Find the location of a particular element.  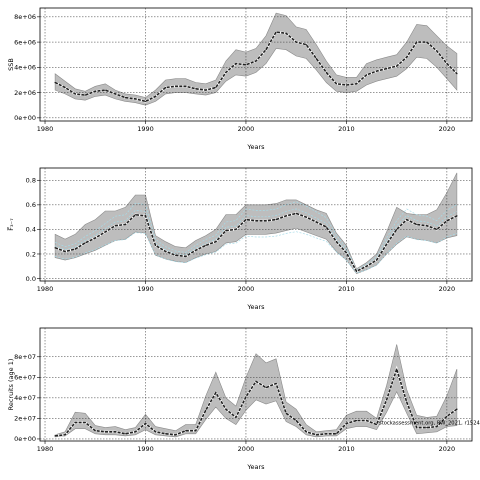

y-tick-label: 0.6 is located at coordinates (31, 205).